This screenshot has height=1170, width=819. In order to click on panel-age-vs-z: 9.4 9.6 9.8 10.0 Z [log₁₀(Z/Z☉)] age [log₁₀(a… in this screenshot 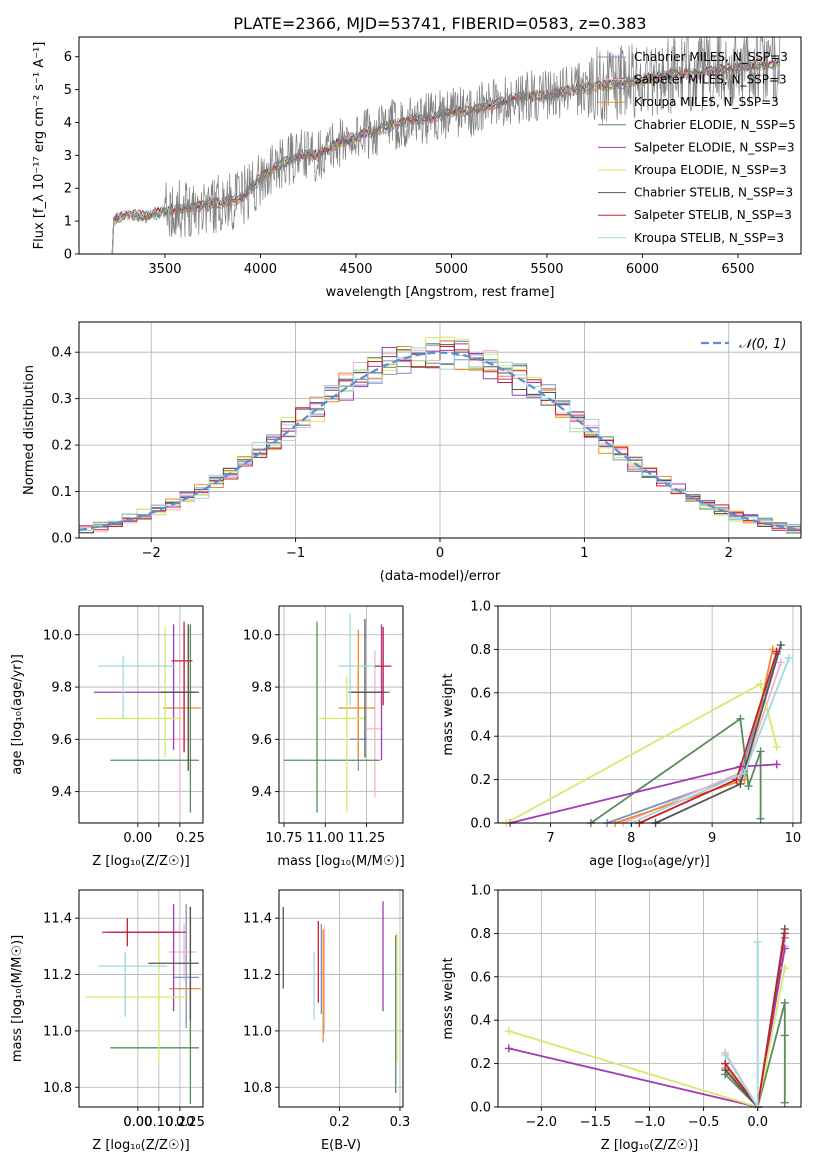, I will do `click(107, 737)`.